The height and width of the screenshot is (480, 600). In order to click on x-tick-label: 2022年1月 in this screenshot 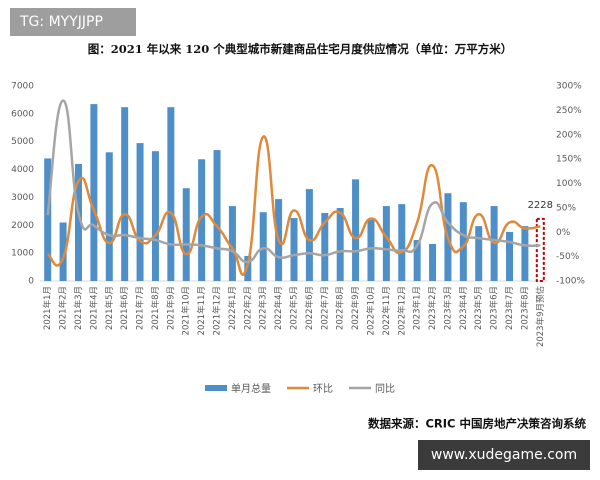, I will do `click(232, 308)`.